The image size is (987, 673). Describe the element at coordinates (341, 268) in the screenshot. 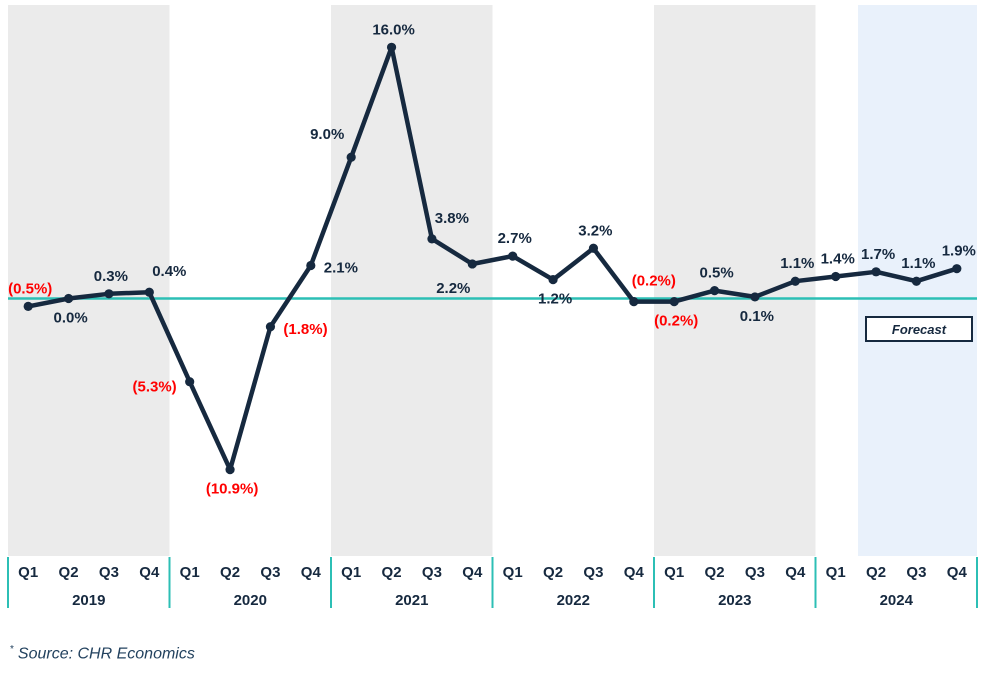

I see `value-label: 2.1%` at that location.